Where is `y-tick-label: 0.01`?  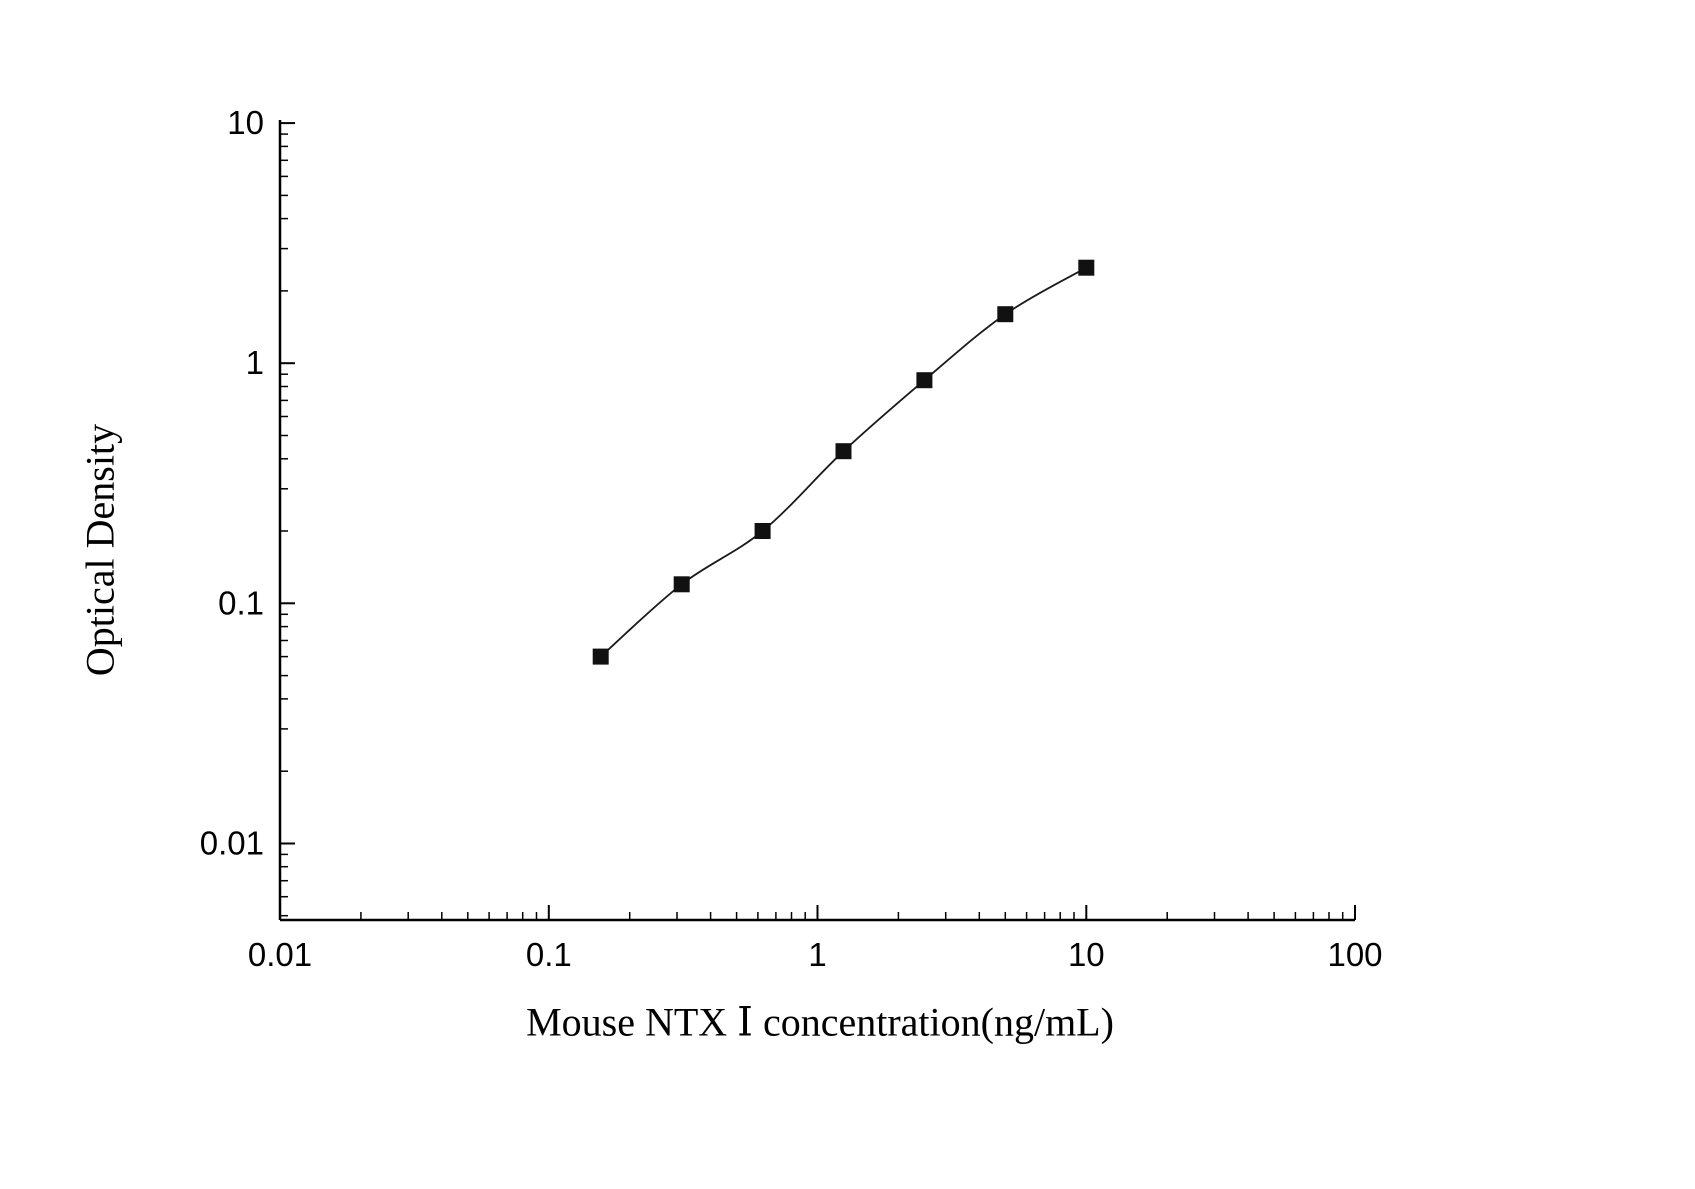
y-tick-label: 0.01 is located at coordinates (232, 843).